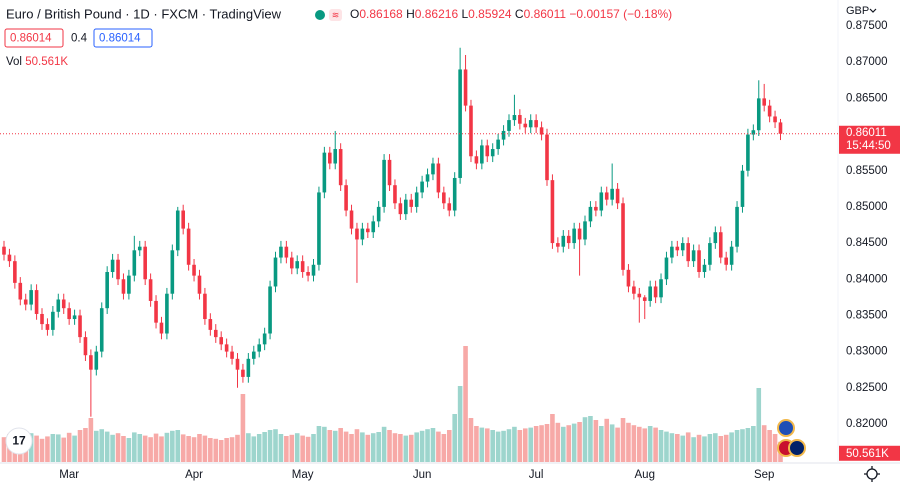 This screenshot has width=900, height=486. What do you see at coordinates (303, 475) in the screenshot?
I see `x-tick-label: May` at bounding box center [303, 475].